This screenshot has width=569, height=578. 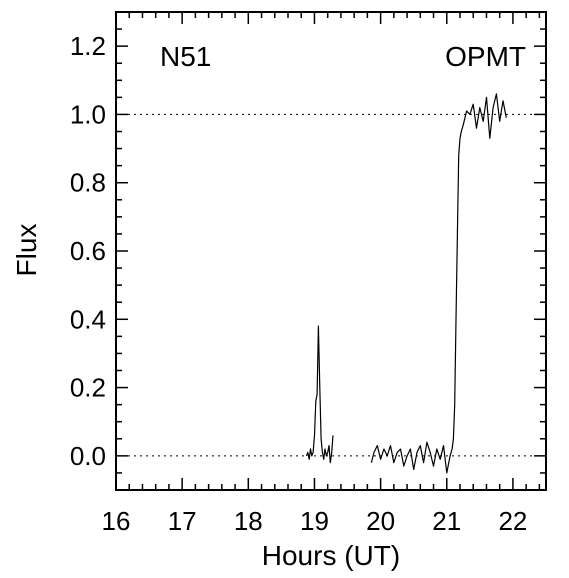 What do you see at coordinates (116, 521) in the screenshot?
I see `x-tick-label: 16` at bounding box center [116, 521].